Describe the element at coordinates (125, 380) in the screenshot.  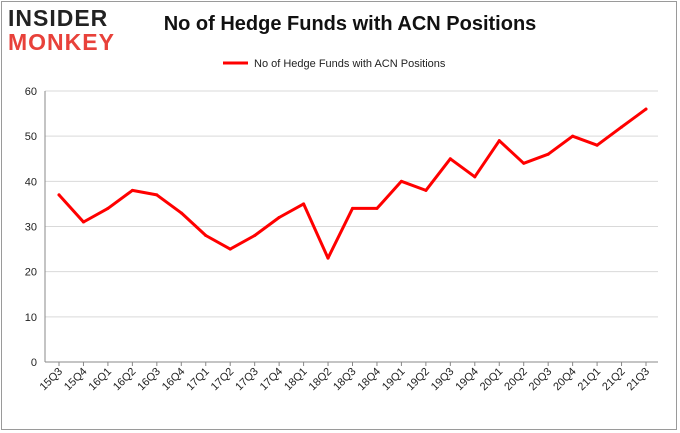
I see `x-tick-16Q2: 16Q2` at that location.